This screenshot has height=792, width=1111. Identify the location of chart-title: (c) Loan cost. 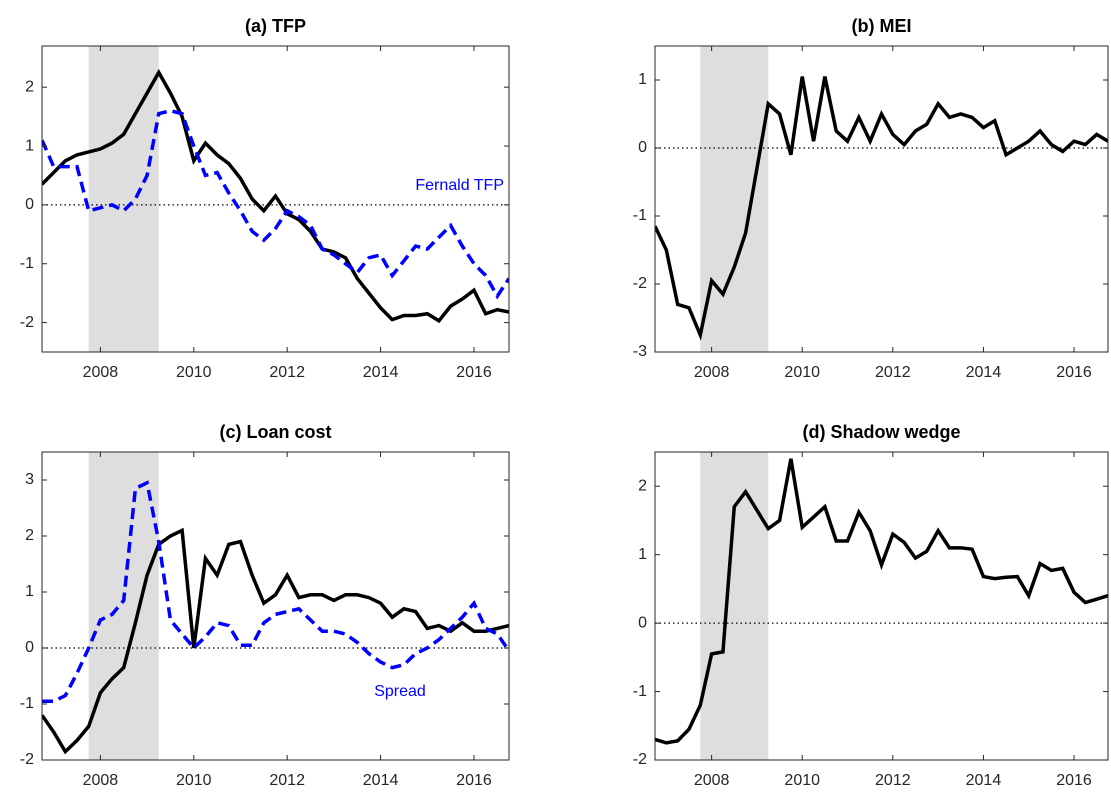
(275, 432).